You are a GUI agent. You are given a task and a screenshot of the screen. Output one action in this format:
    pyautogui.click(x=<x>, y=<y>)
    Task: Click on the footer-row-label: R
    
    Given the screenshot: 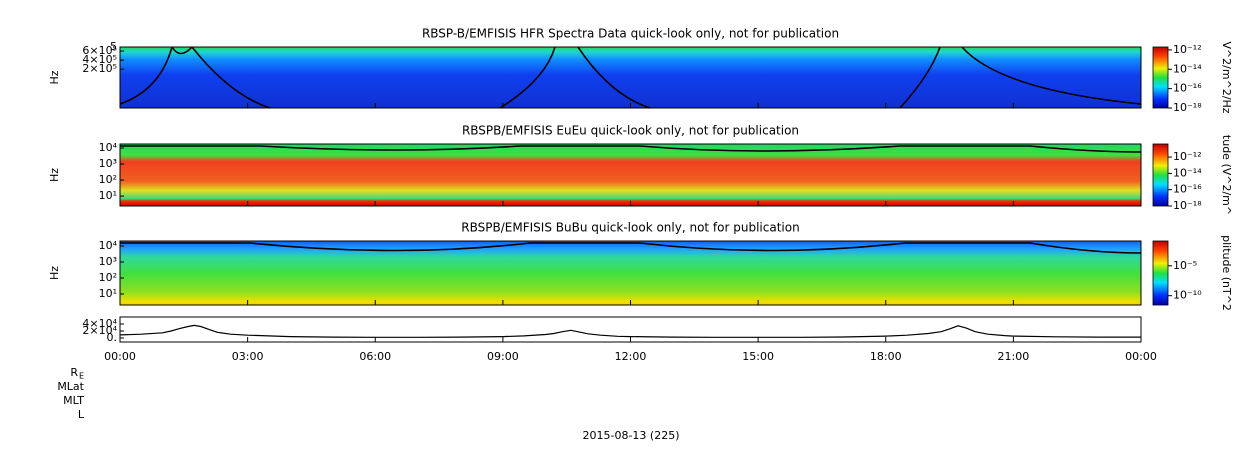 What is the action you would take?
    pyautogui.click(x=74, y=372)
    